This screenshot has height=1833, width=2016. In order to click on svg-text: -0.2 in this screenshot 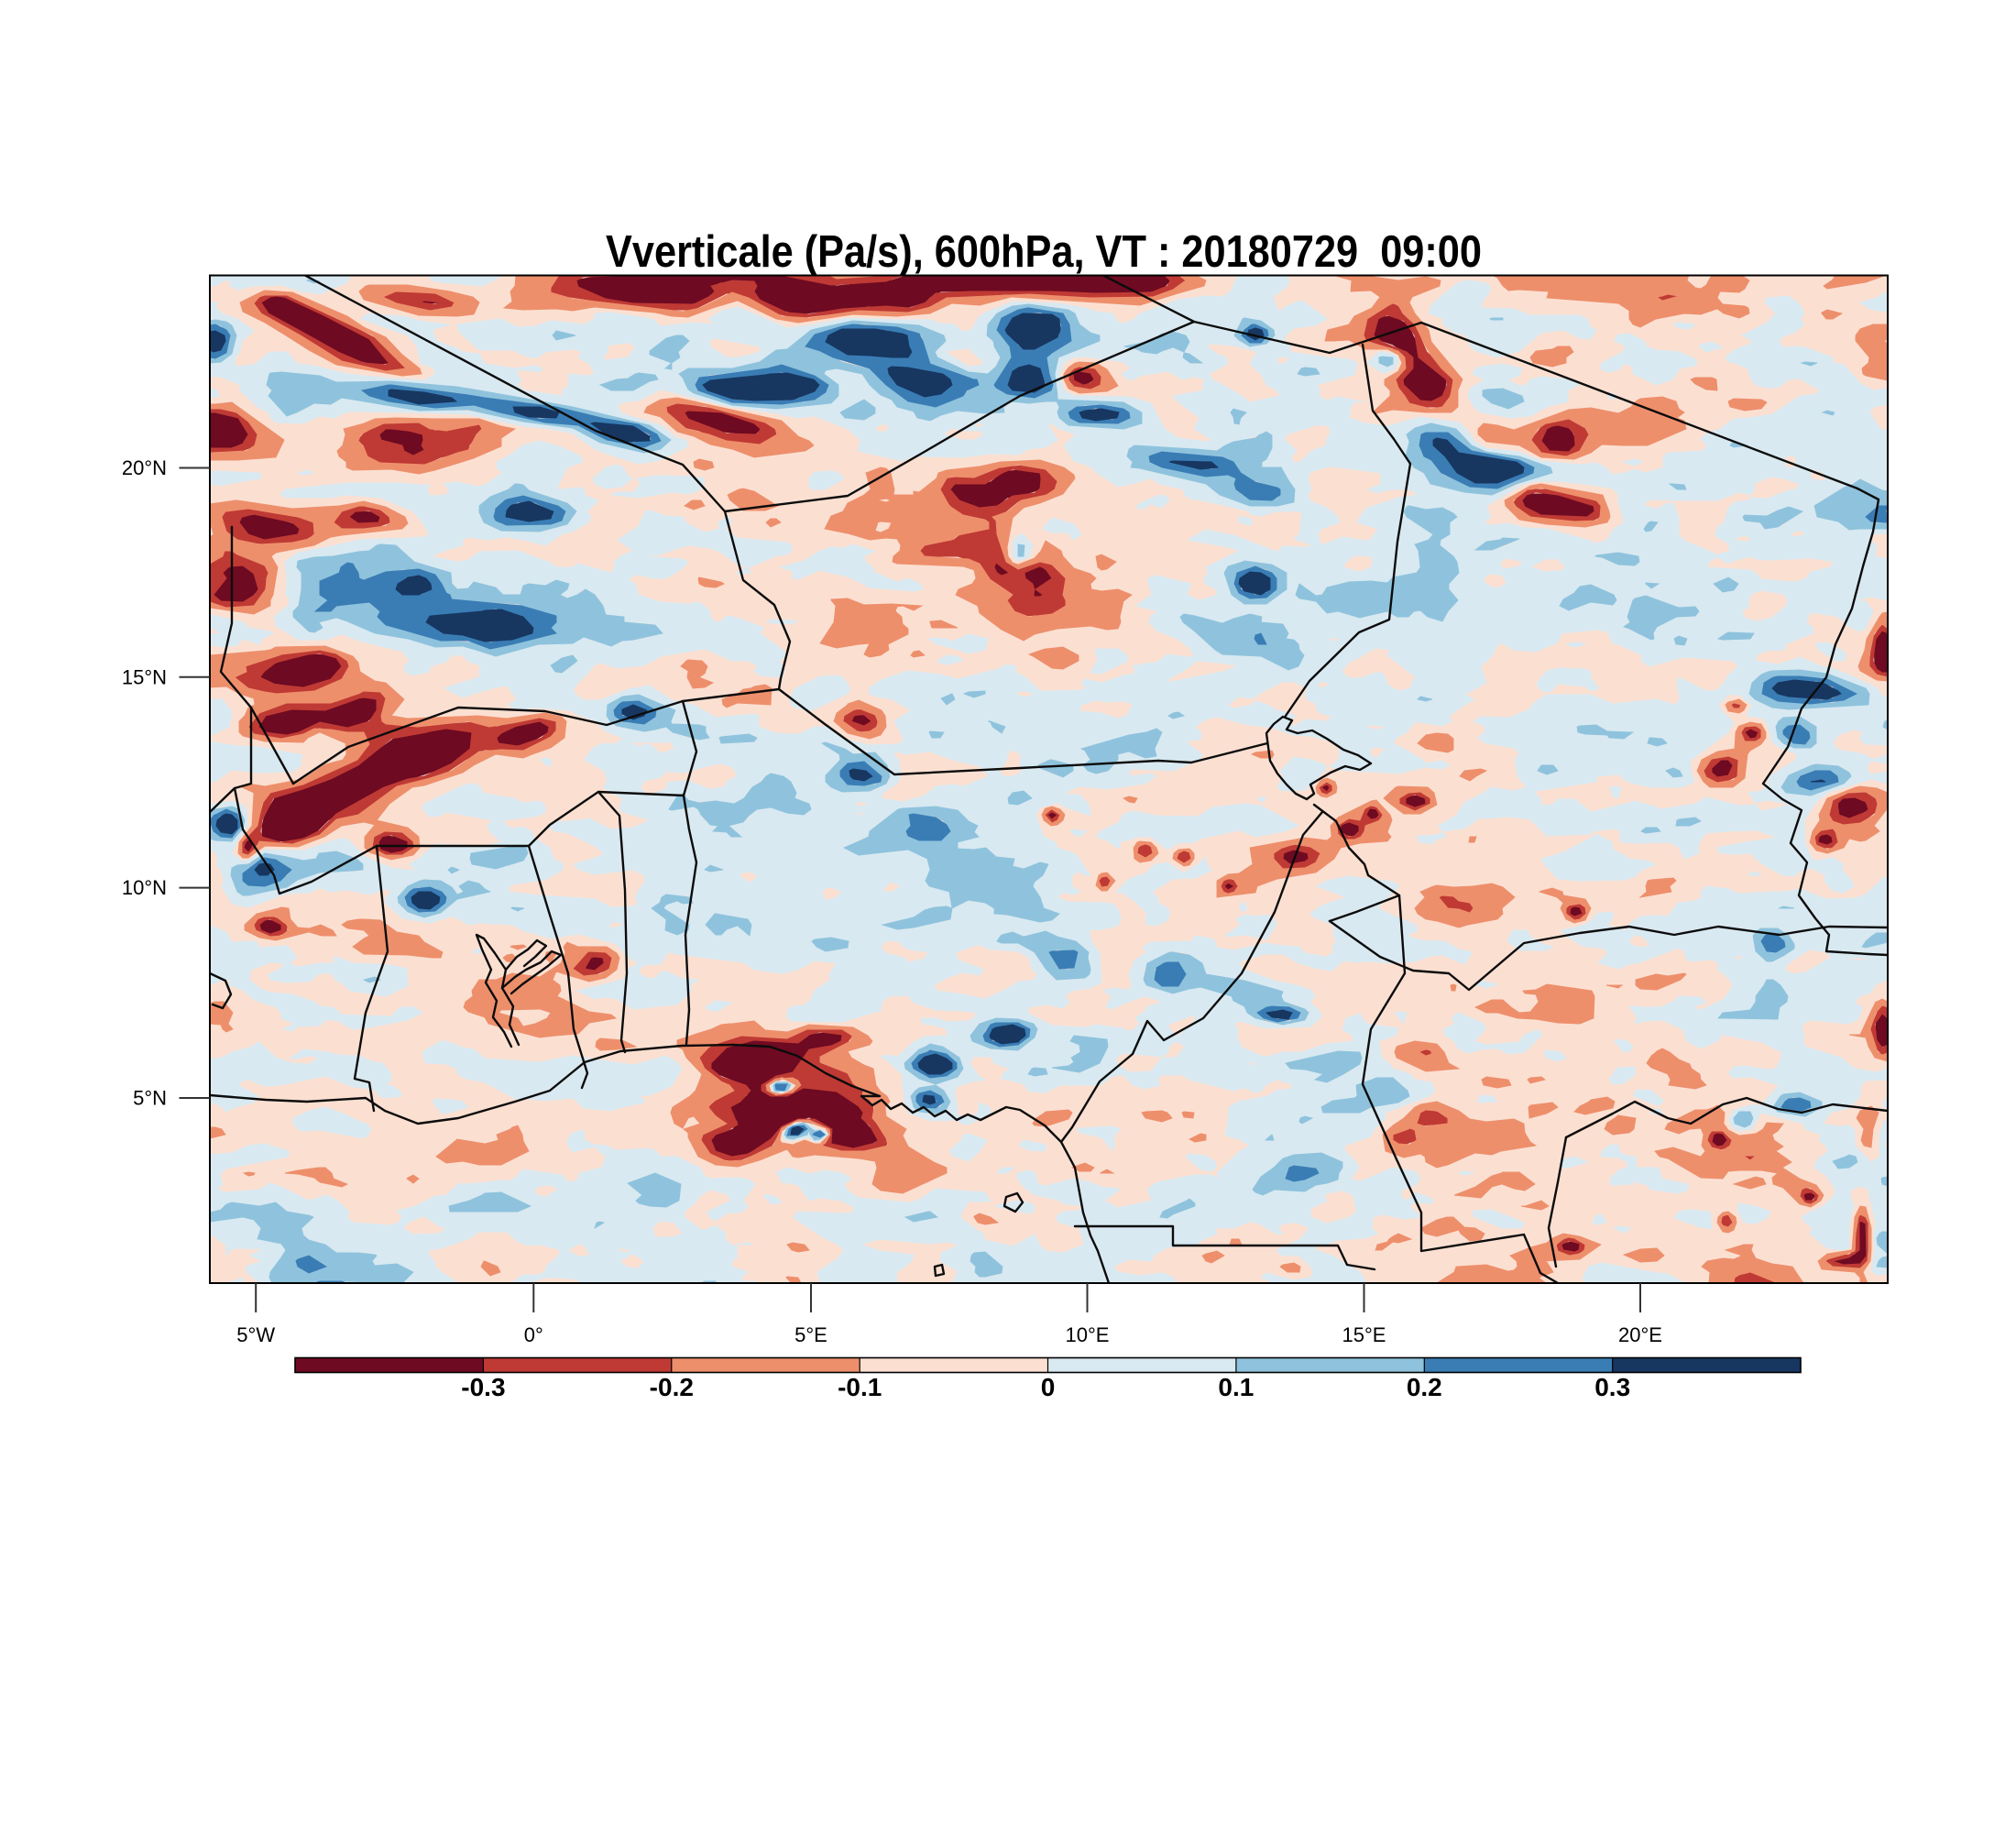, I will do `click(672, 1387)`.